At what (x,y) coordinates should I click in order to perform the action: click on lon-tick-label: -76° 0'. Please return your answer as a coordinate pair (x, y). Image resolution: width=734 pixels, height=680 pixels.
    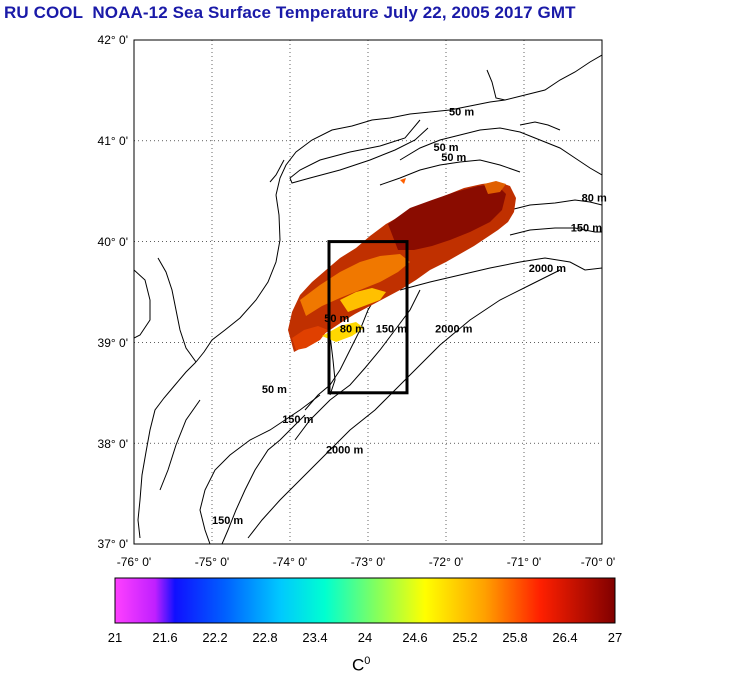
    Looking at the image, I should click on (134, 562).